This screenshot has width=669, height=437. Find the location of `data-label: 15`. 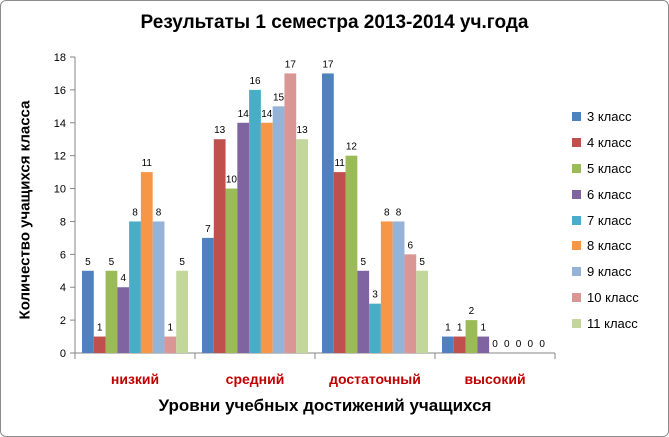

data-label: 15 is located at coordinates (279, 97).